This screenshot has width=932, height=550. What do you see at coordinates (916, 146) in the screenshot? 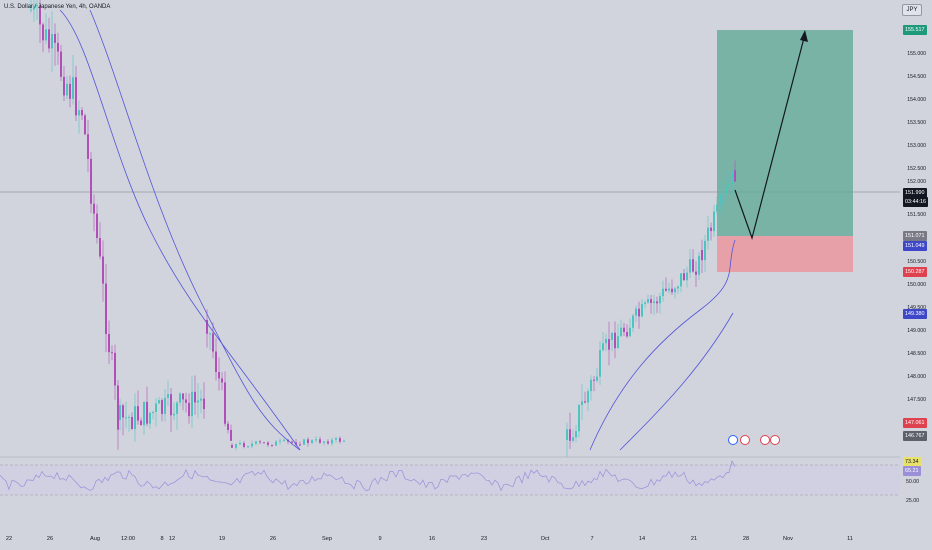
I see `price-tick: 153.000` at bounding box center [916, 146].